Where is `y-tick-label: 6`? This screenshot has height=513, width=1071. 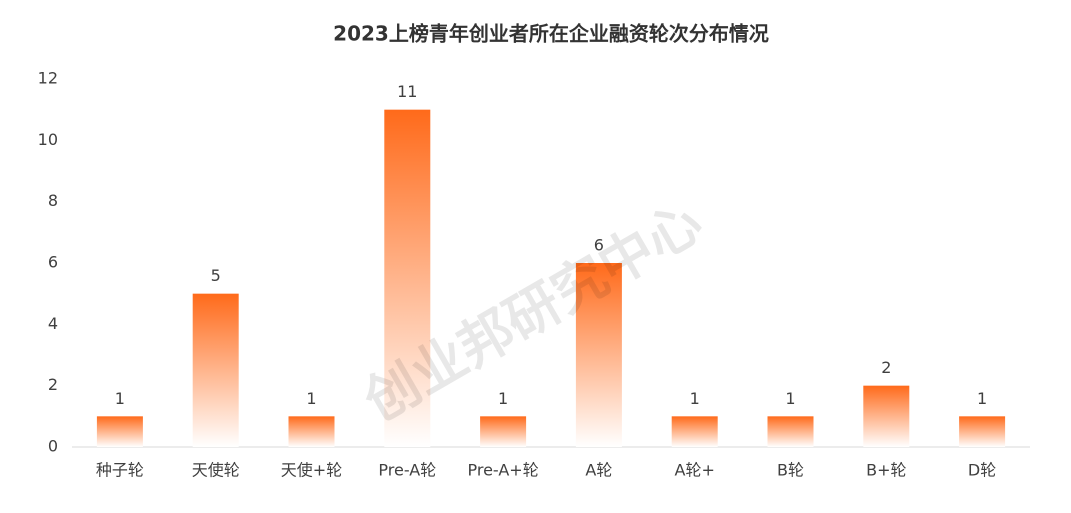 y-tick-label: 6 is located at coordinates (53, 262).